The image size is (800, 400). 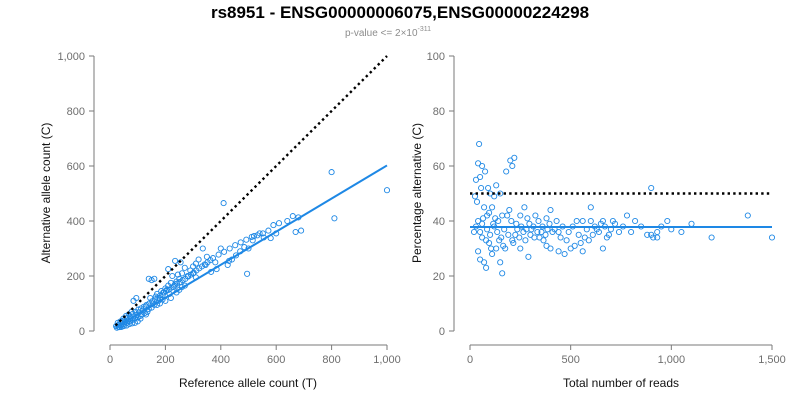 What do you see at coordinates (436, 57) in the screenshot?
I see `y-tick-label: 100` at bounding box center [436, 57].